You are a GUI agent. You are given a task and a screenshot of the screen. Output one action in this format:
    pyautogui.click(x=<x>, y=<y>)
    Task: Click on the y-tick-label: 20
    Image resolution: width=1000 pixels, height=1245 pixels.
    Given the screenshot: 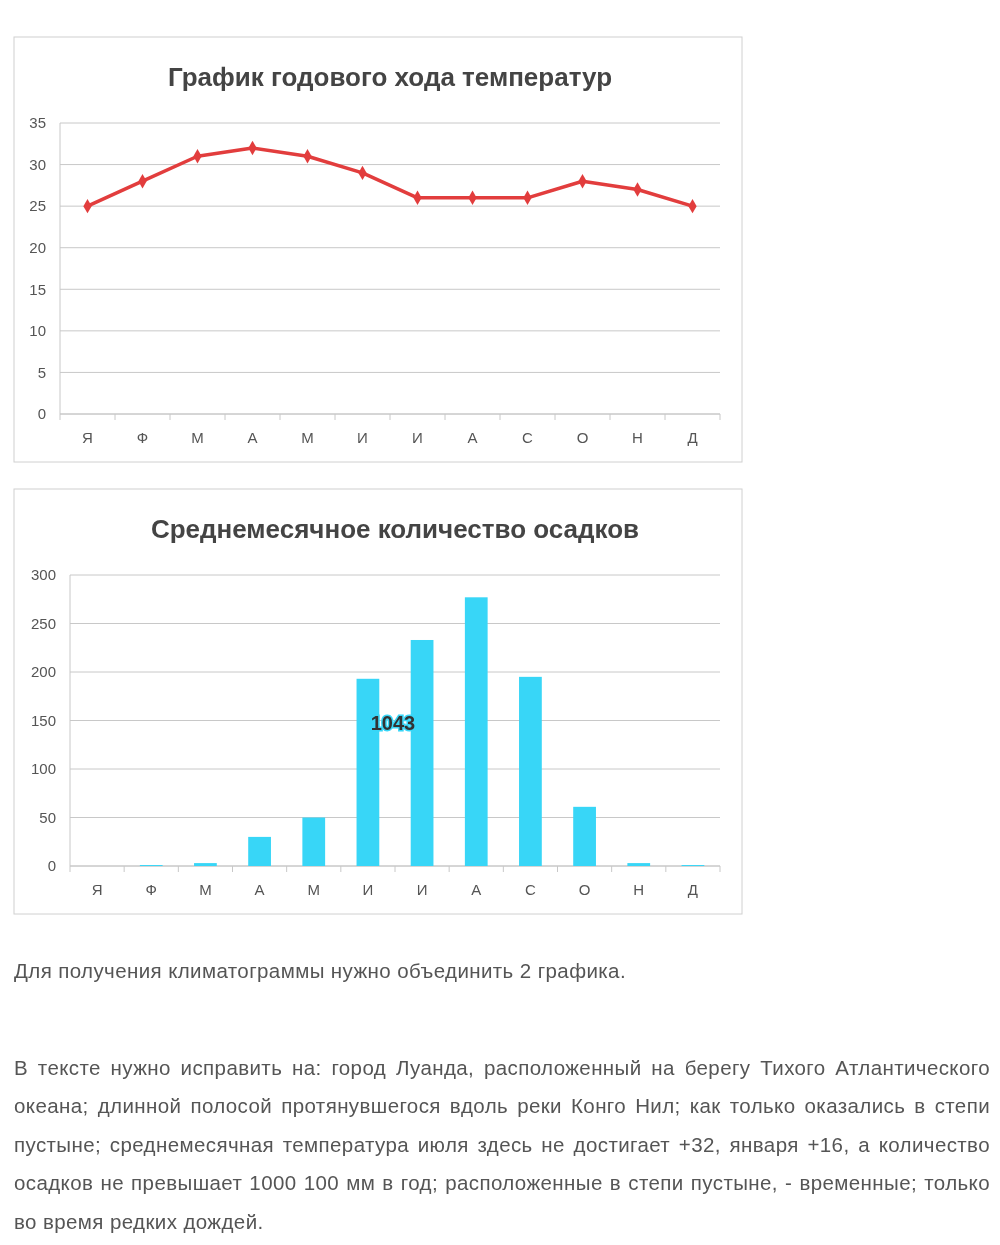 What is the action you would take?
    pyautogui.click(x=37, y=247)
    